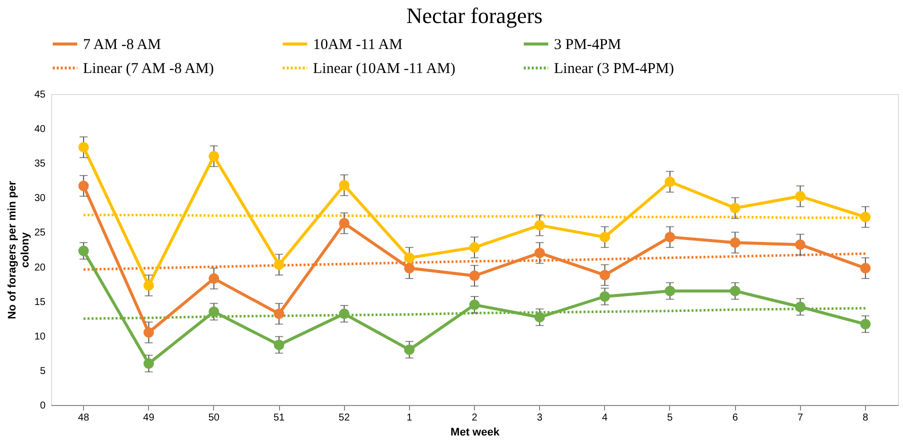  I want to click on x-tick-label: 2, so click(475, 418).